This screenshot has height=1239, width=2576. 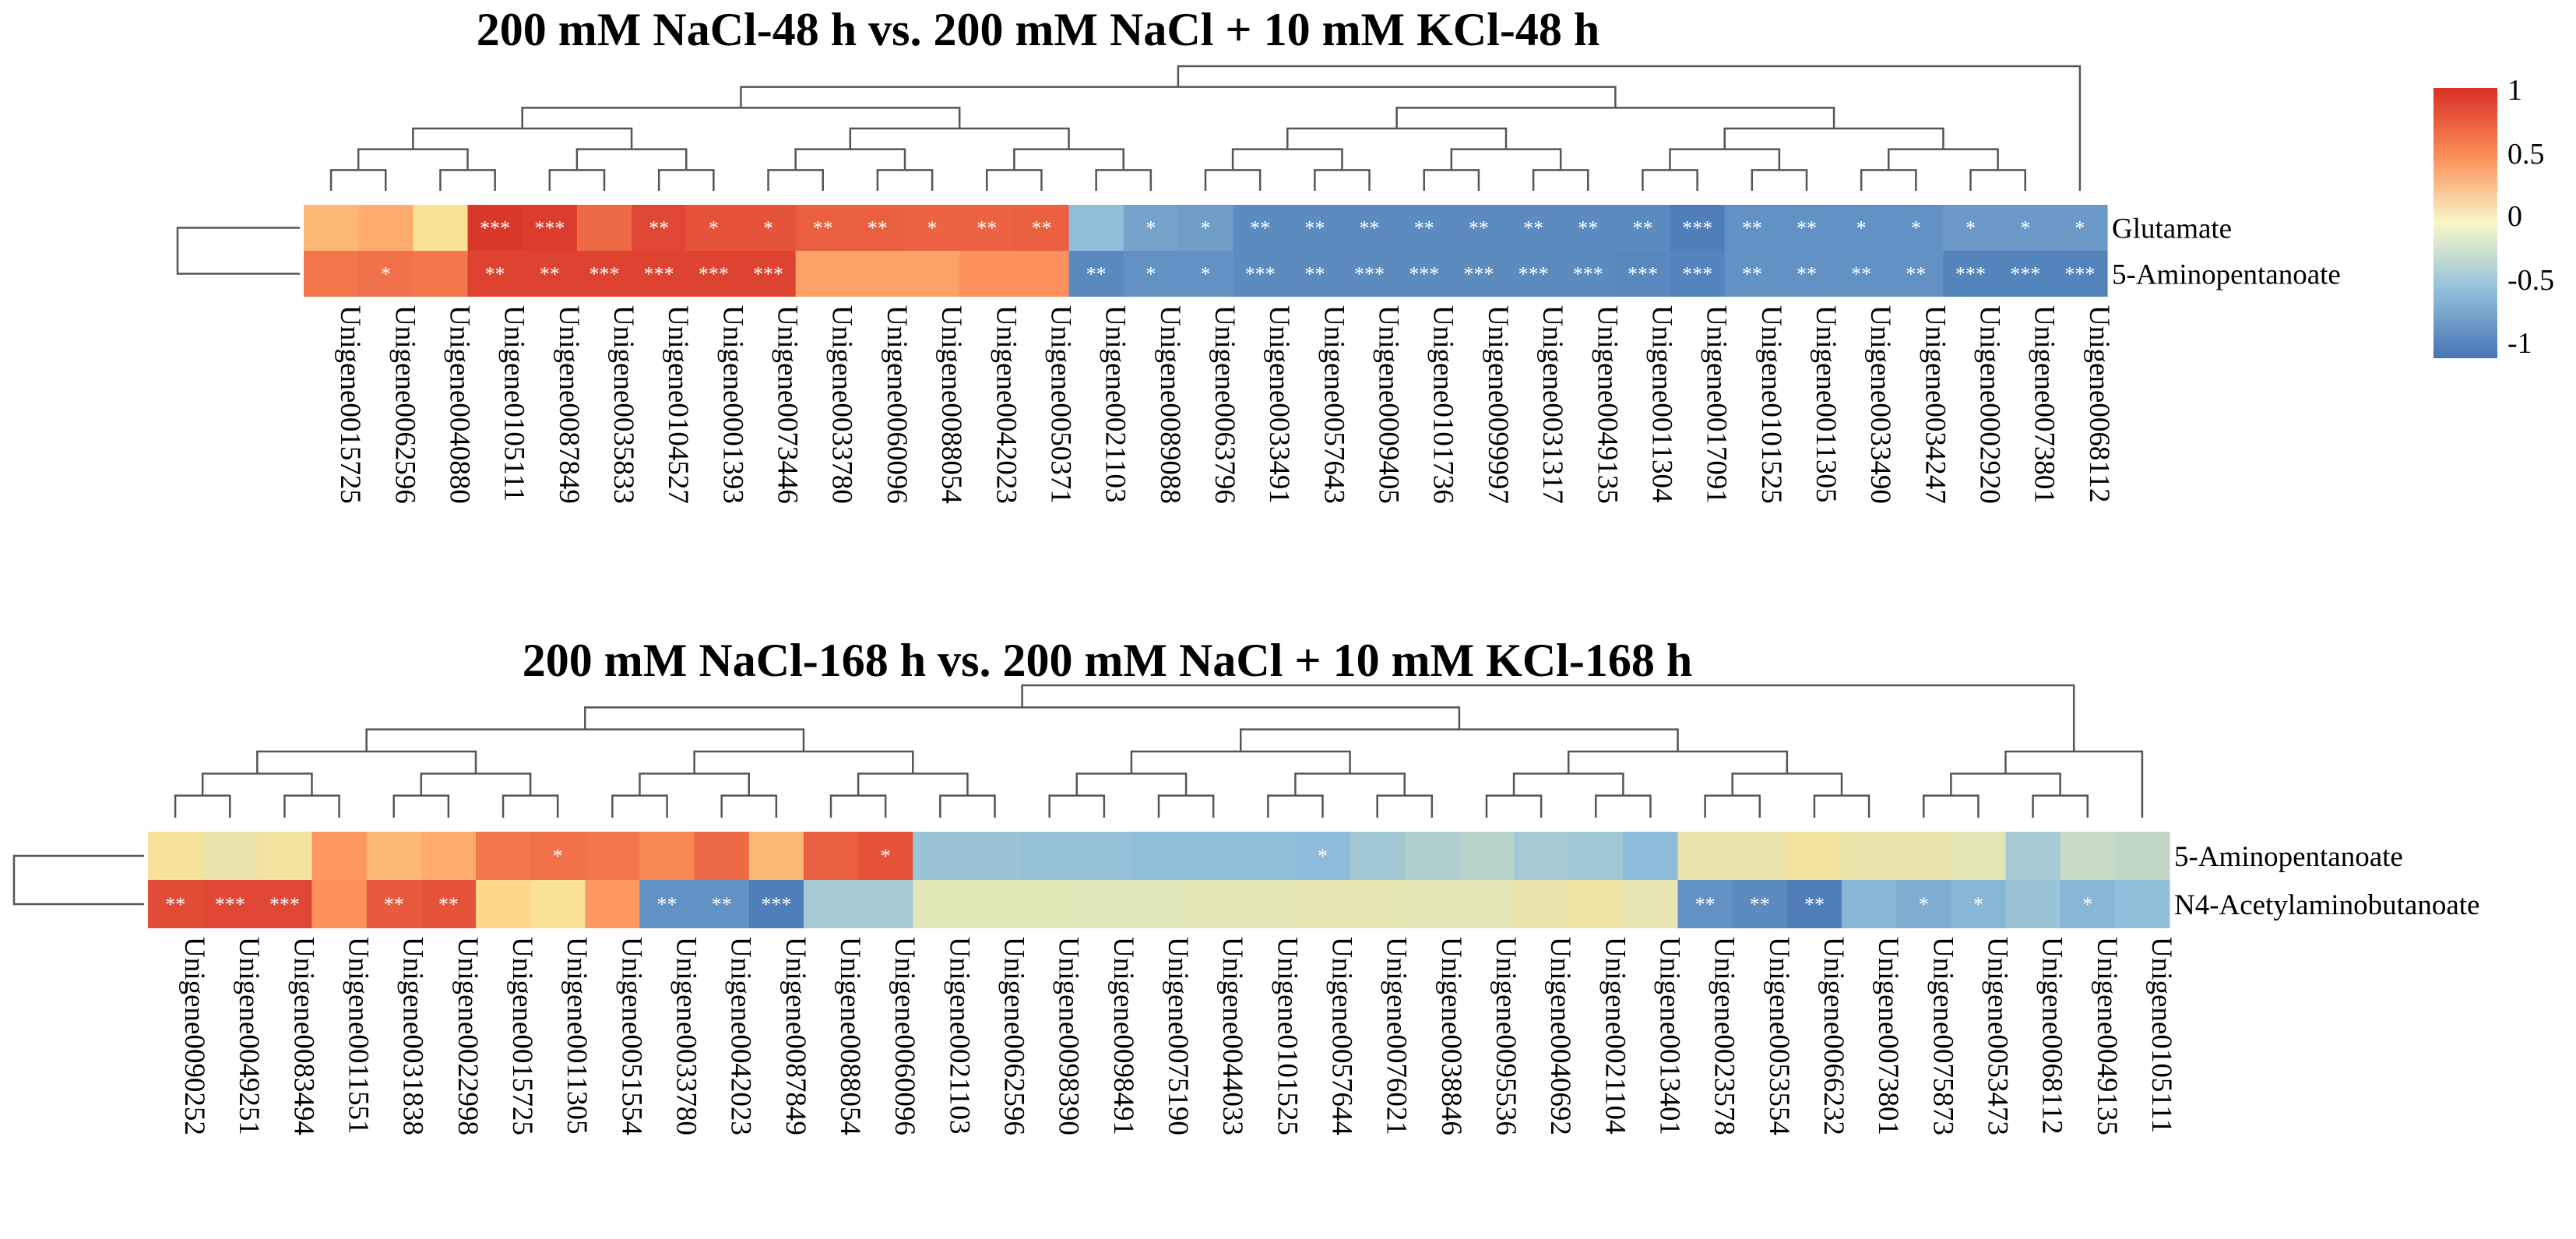 What do you see at coordinates (2519, 343) in the screenshot?
I see `color-scale-tick: -1` at bounding box center [2519, 343].